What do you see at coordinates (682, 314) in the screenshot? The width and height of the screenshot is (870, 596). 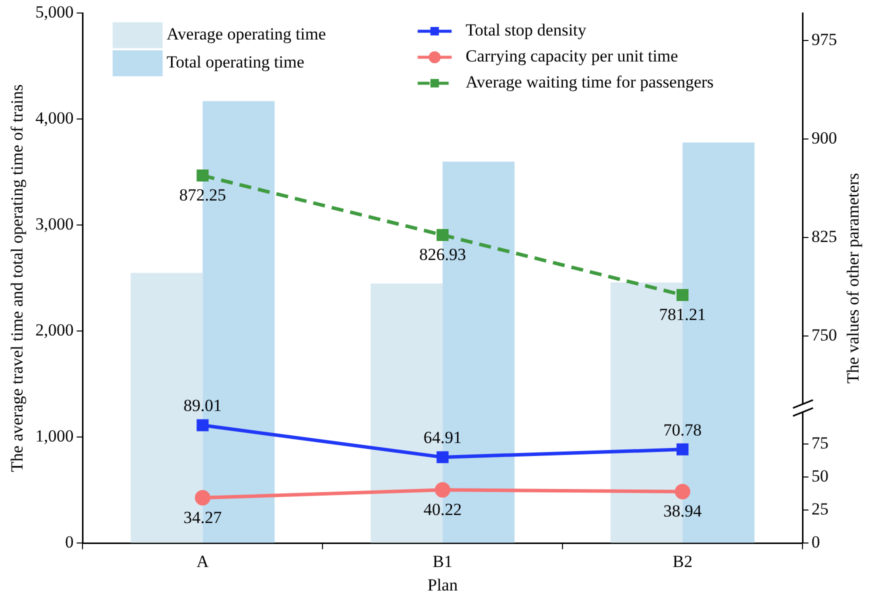 I see `data-label: 781.21` at bounding box center [682, 314].